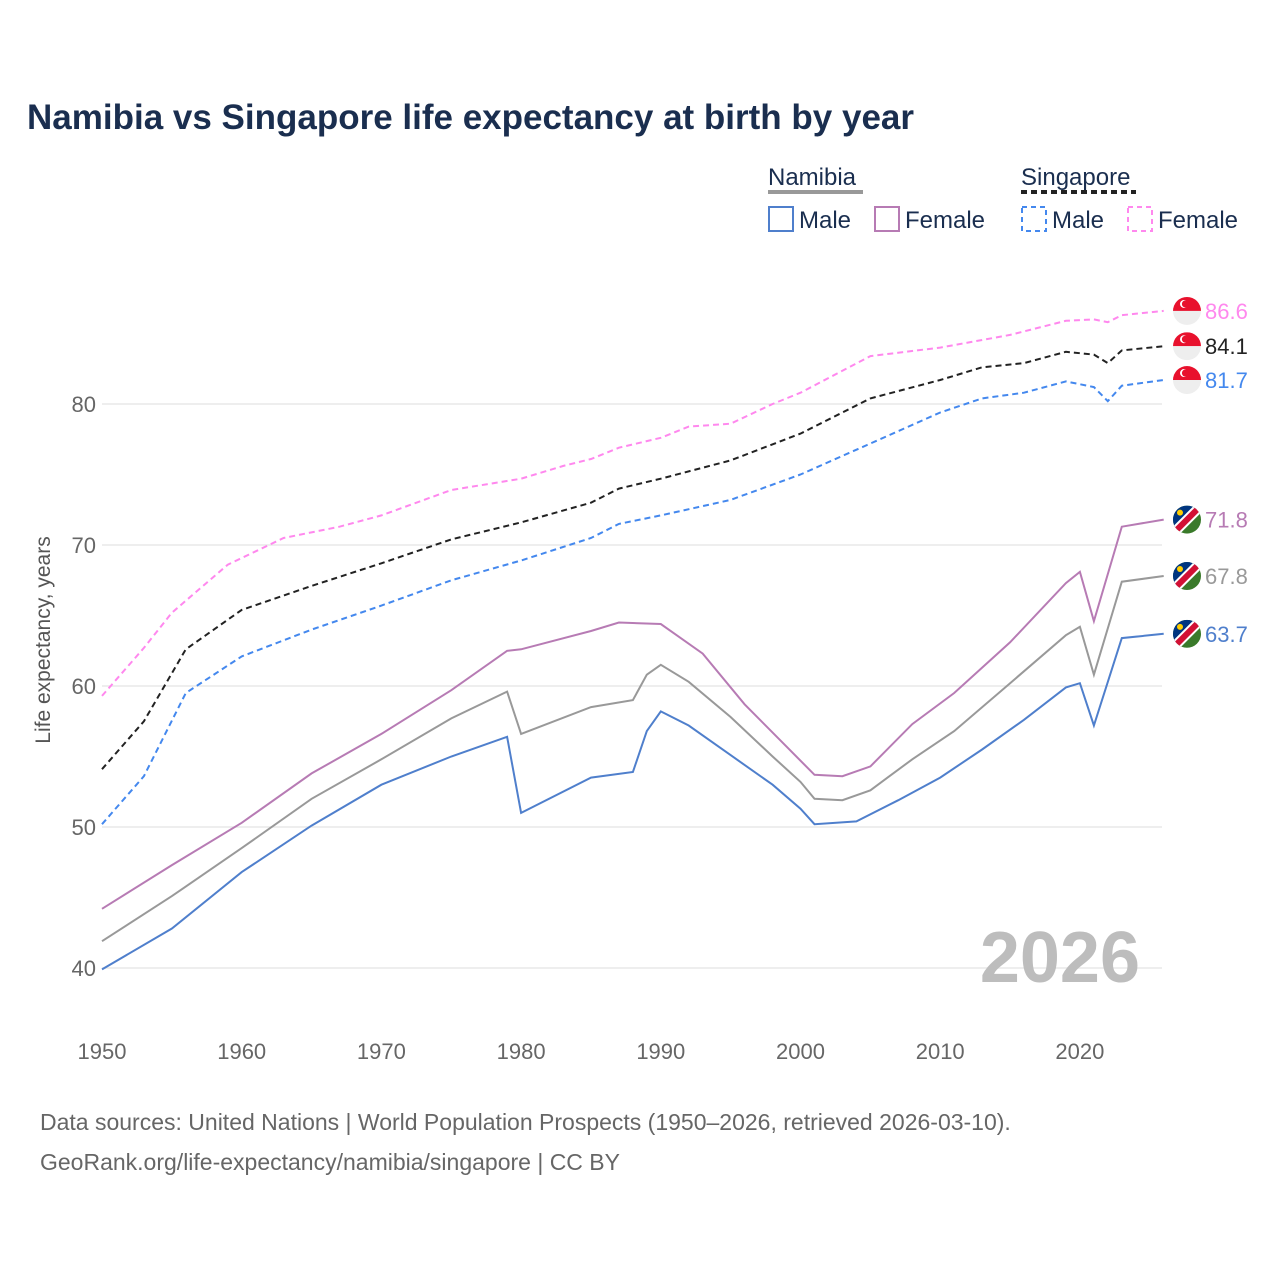 The height and width of the screenshot is (1285, 1280). Describe the element at coordinates (1226, 576) in the screenshot. I see `end-value-label: 67.8` at that location.